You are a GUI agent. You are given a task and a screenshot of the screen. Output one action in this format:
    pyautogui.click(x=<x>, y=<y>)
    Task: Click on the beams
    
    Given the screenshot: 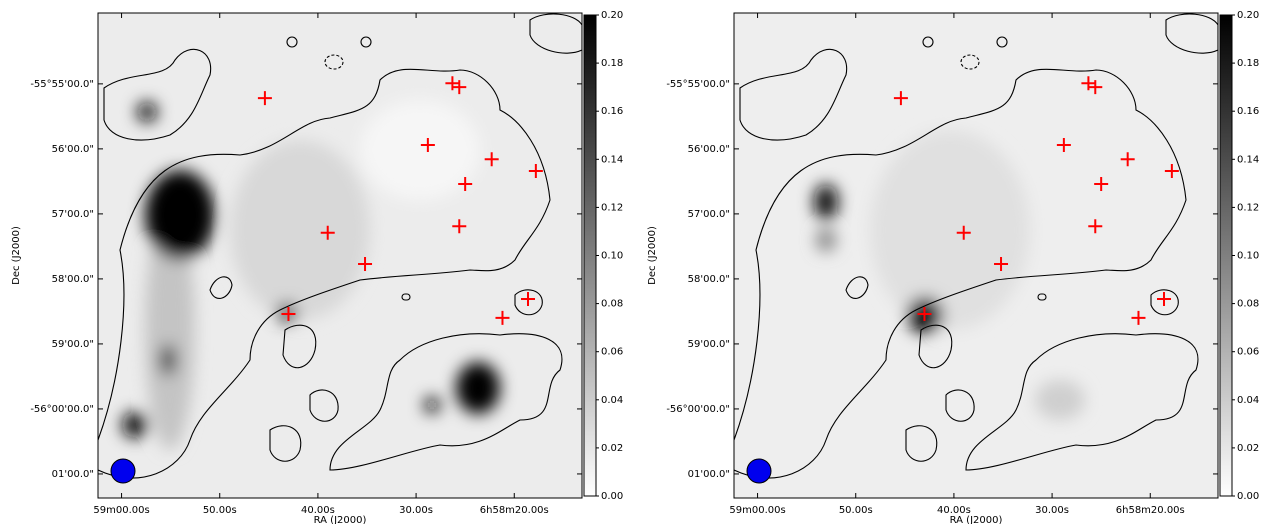 What is the action you would take?
    pyautogui.click(x=441, y=471)
    